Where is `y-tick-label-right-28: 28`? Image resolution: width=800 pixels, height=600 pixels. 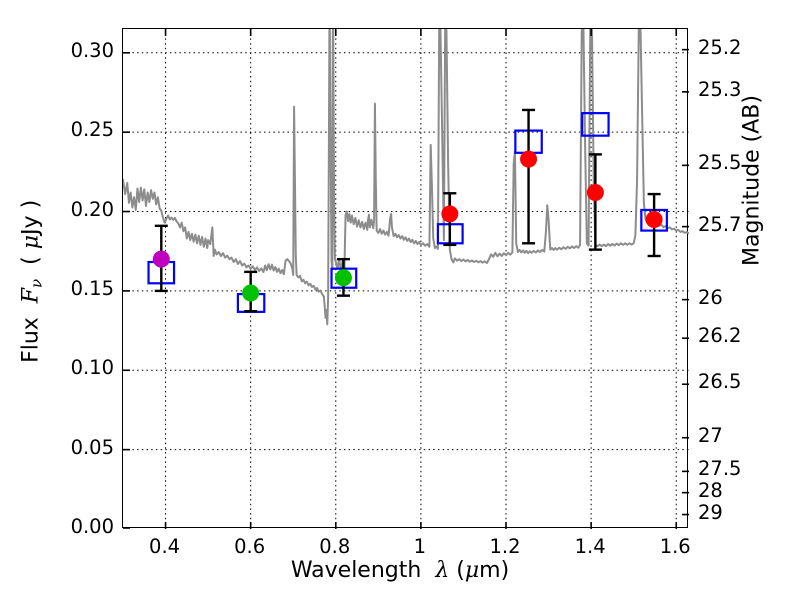 y-tick-label-right-28: 28 is located at coordinates (710, 490).